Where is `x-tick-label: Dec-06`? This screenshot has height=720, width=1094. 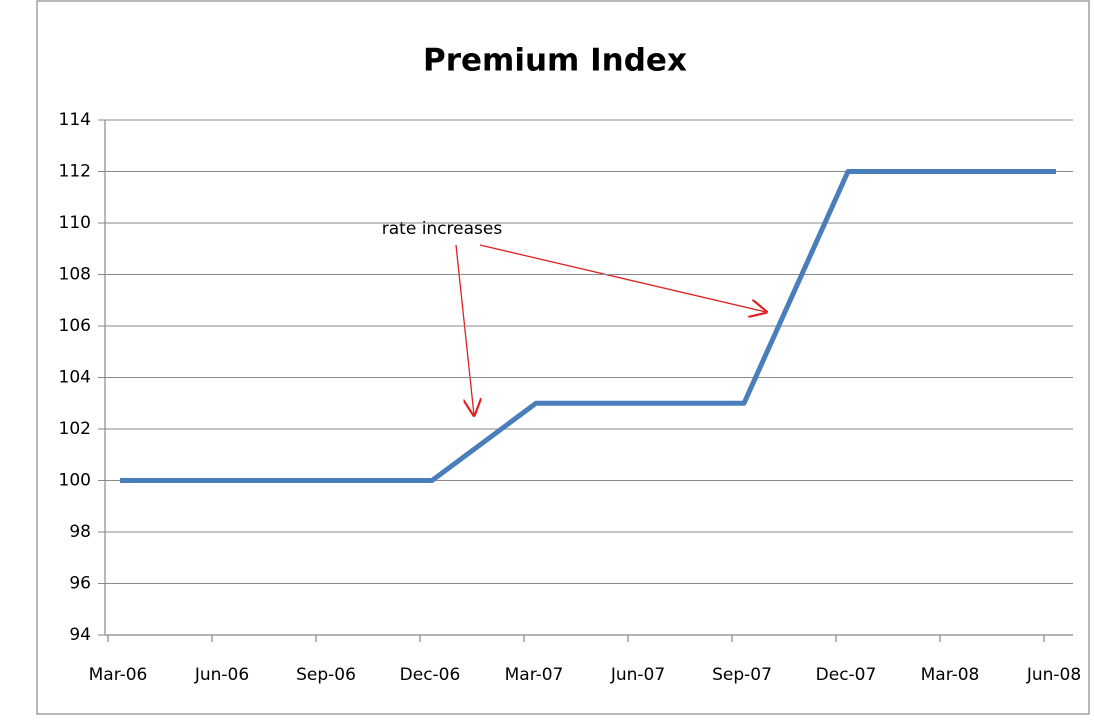 x-tick-label: Dec-06 is located at coordinates (430, 675).